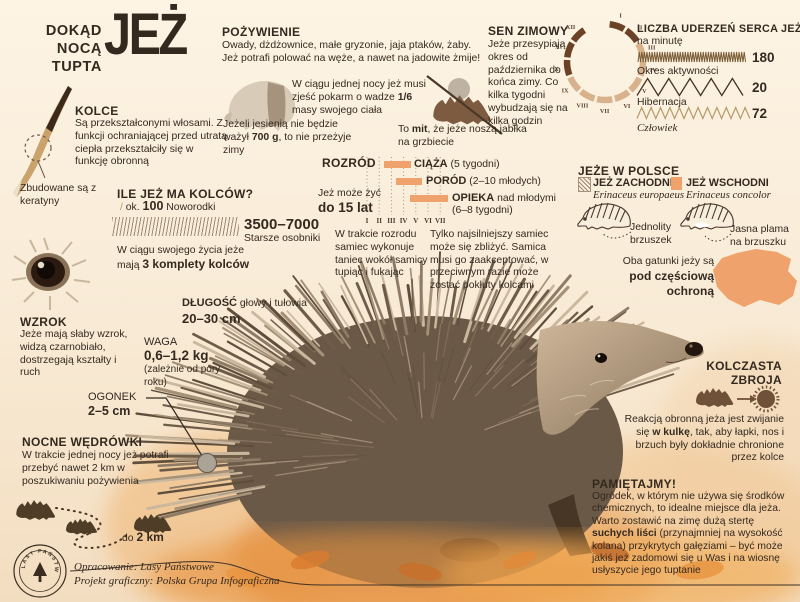 This screenshot has height=602, width=800. What do you see at coordinates (282, 224) in the screenshot?
I see `adult-count: 3500–7000` at bounding box center [282, 224].